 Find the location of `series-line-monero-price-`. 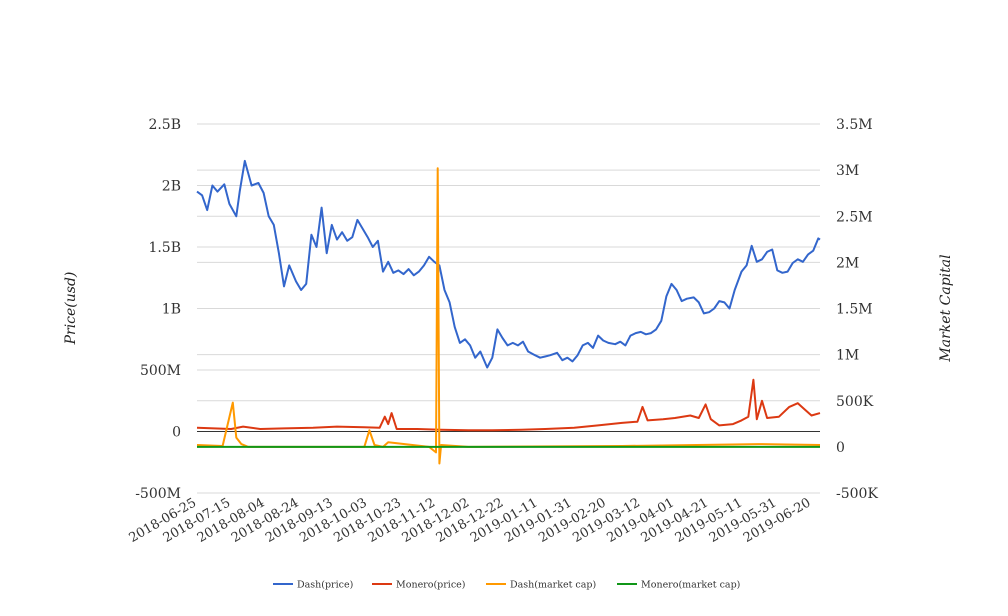

series-line-monero-price- is located at coordinates (508, 405).